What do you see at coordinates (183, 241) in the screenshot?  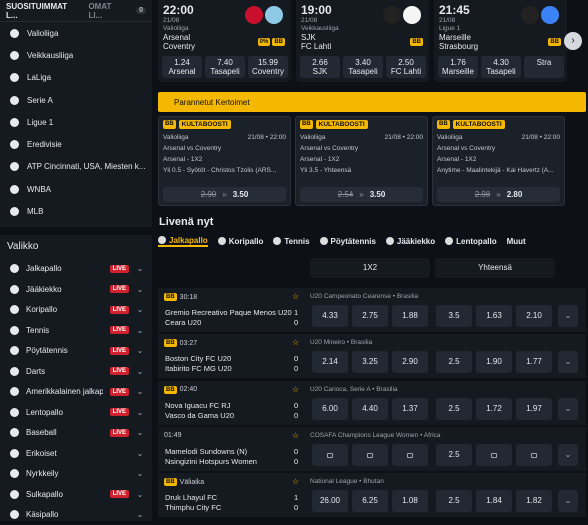 I see `sport-tab: Jalkapallo` at bounding box center [183, 241].